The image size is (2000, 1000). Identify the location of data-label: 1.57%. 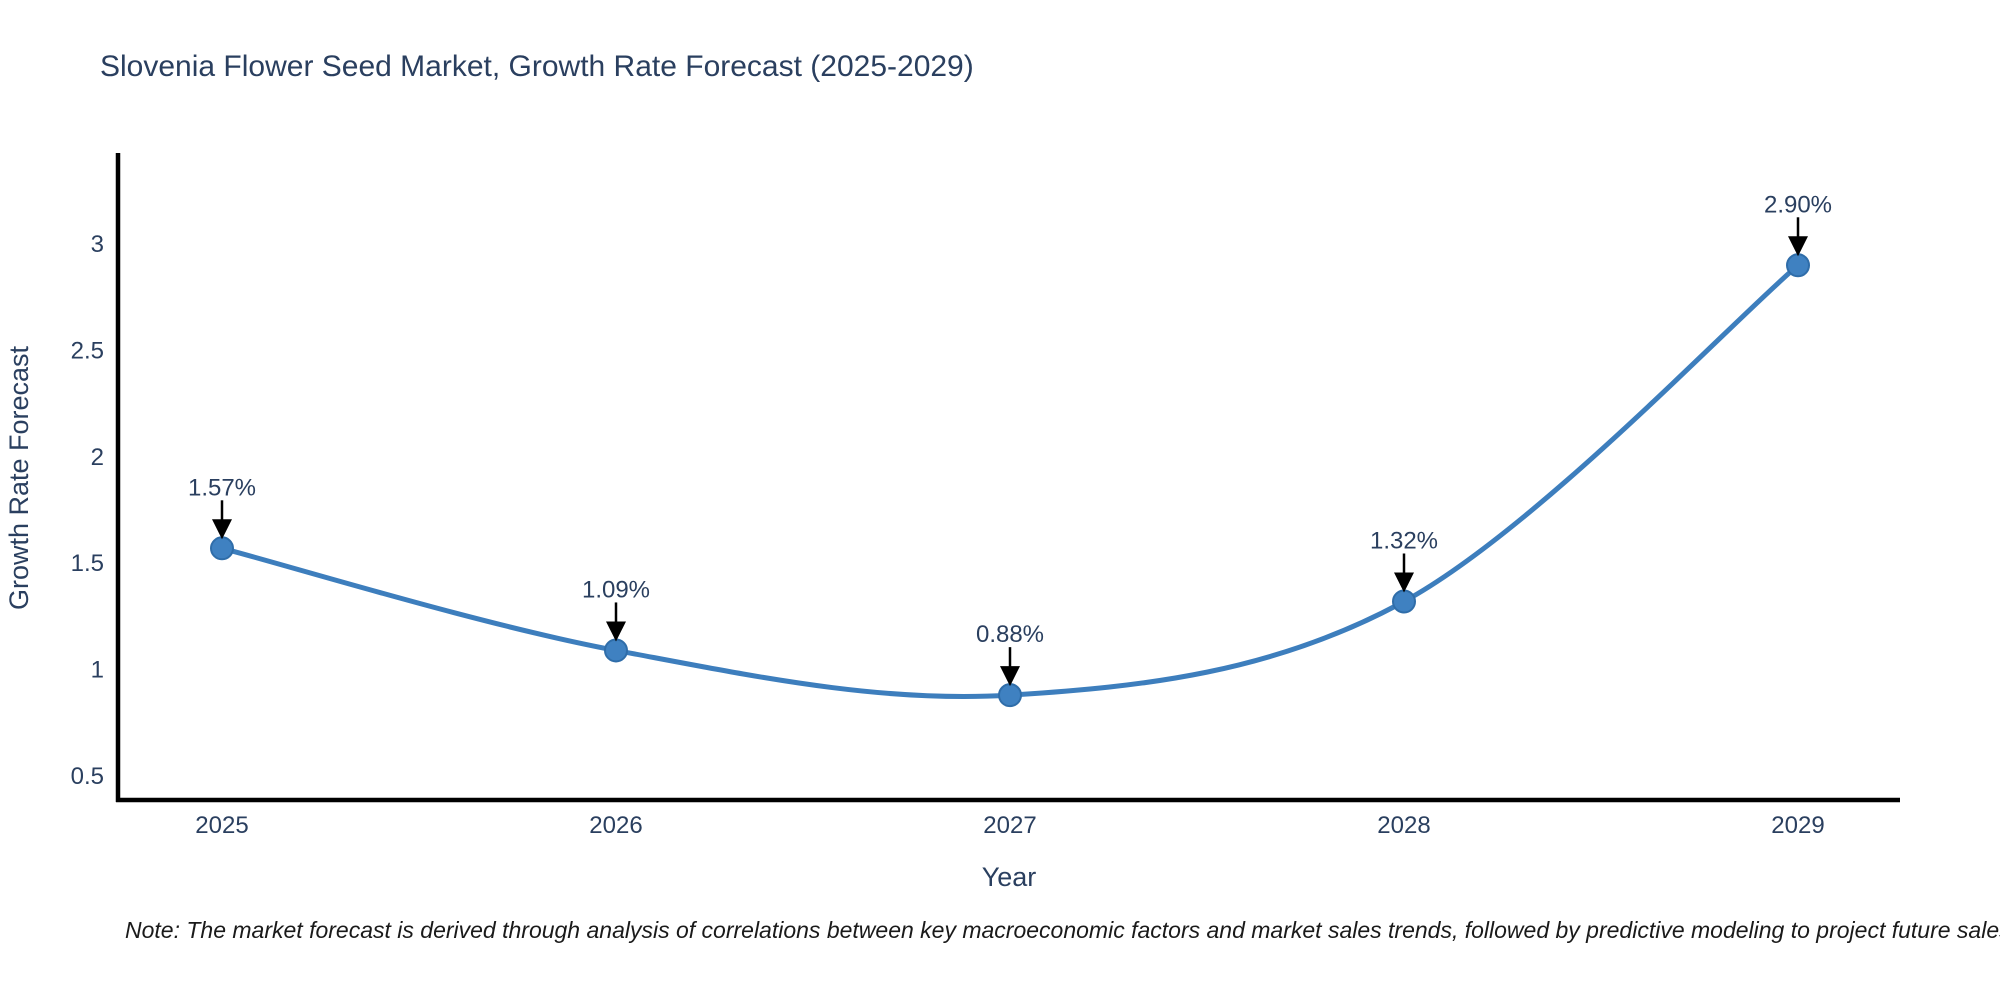
(222, 487).